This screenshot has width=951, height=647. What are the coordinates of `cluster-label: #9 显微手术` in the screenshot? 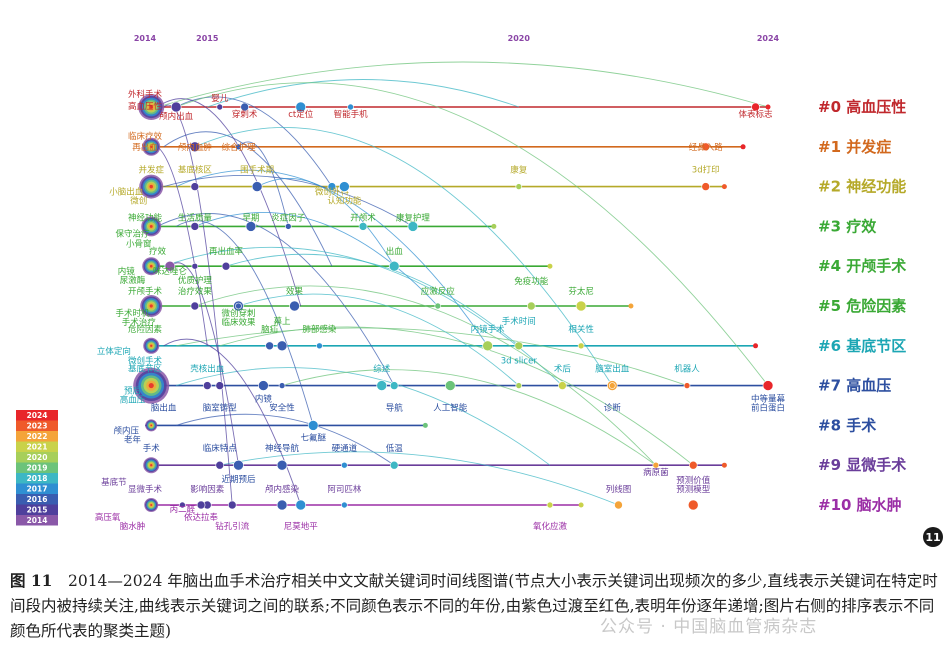 It's located at (862, 465).